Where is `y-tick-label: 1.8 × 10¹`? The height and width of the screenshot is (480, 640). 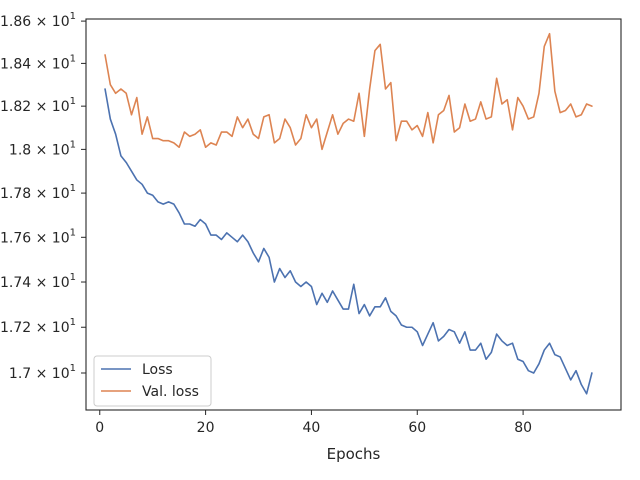
y-tick-label: 1.8 × 10¹ is located at coordinates (42, 148).